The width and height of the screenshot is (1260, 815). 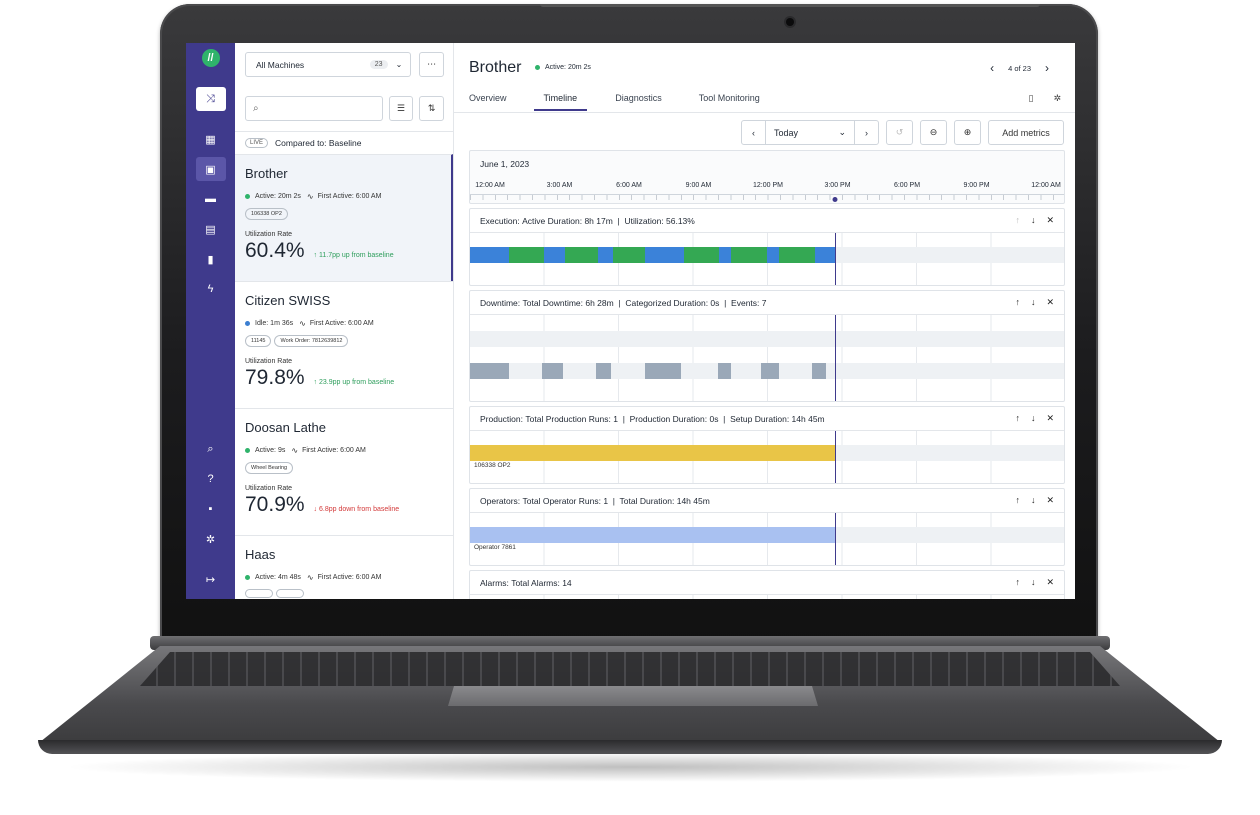 What do you see at coordinates (269, 361) in the screenshot?
I see `util-label: Utilization Rate` at bounding box center [269, 361].